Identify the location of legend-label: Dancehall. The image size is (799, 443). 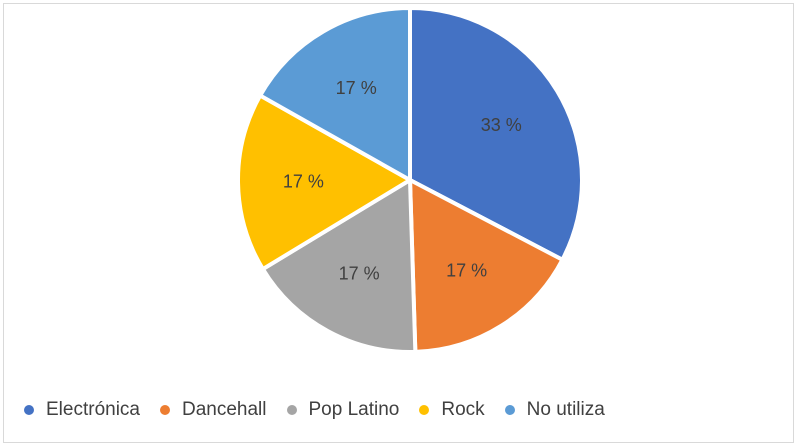
(224, 409).